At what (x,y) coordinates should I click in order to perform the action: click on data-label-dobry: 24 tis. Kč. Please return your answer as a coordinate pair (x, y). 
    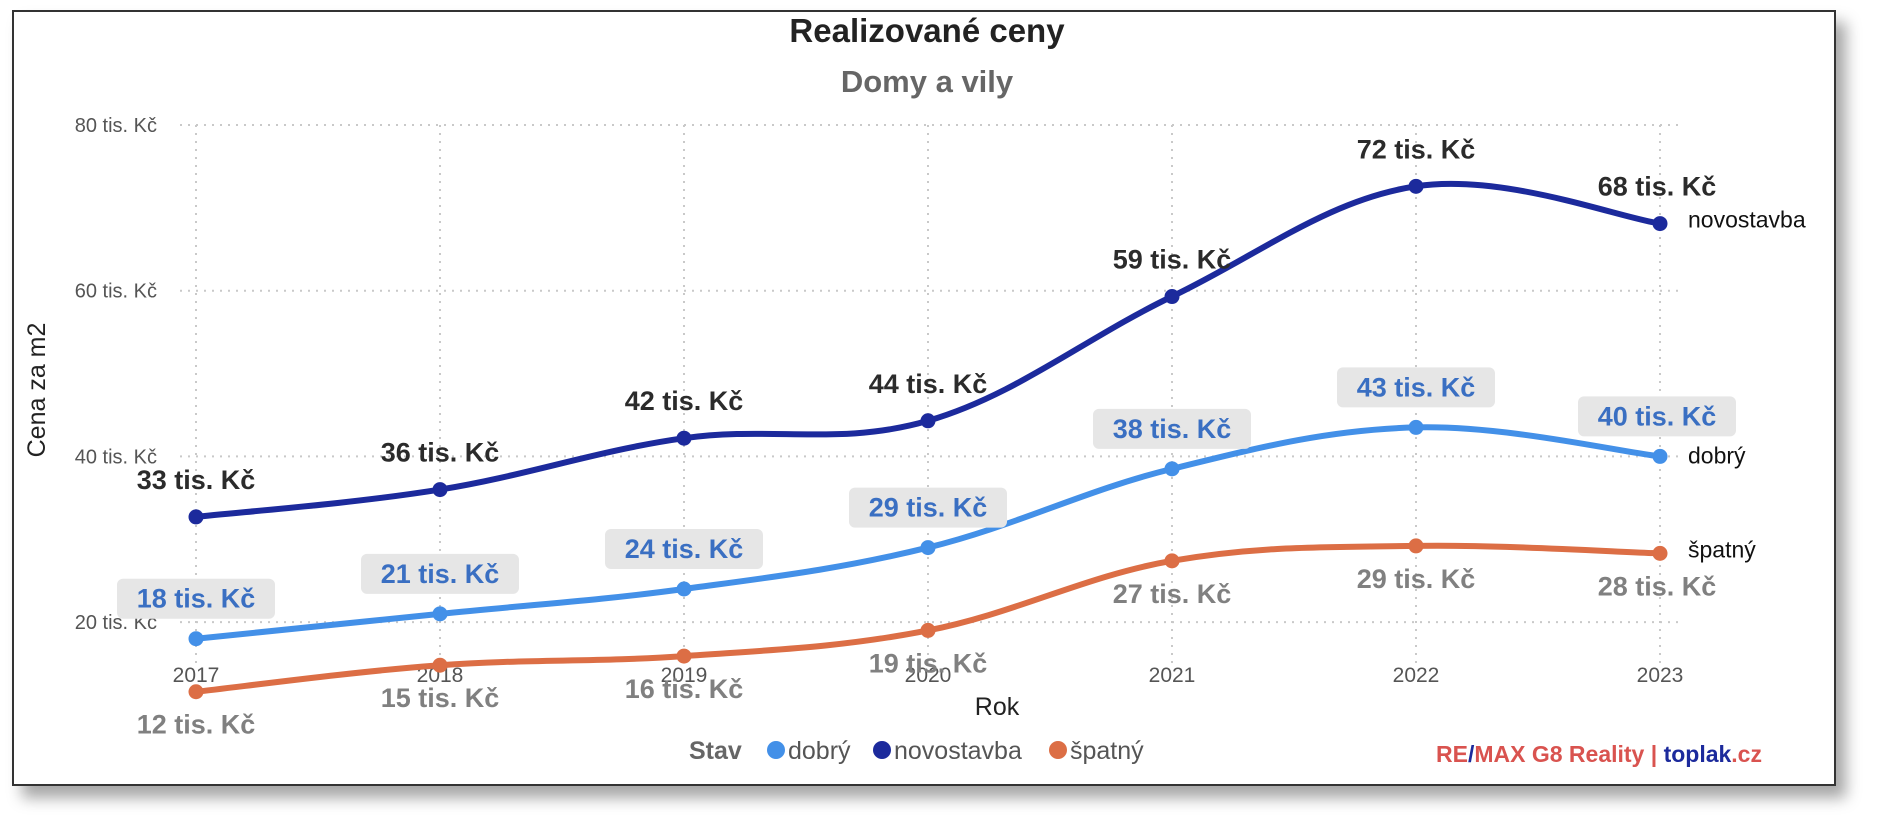
    Looking at the image, I should click on (684, 549).